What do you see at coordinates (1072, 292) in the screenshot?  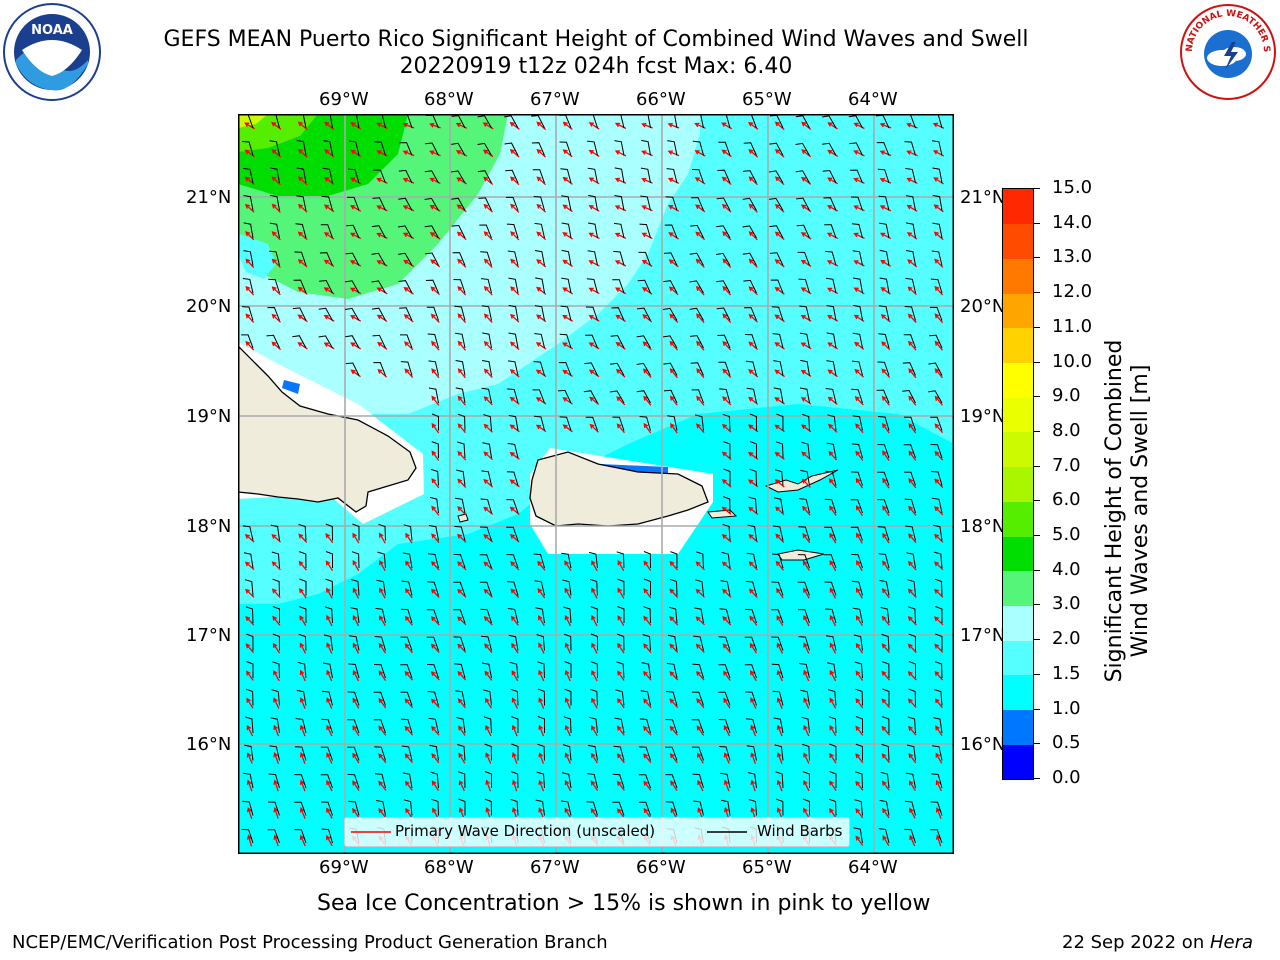 I see `colorbar-tick-label: 12.0` at bounding box center [1072, 292].